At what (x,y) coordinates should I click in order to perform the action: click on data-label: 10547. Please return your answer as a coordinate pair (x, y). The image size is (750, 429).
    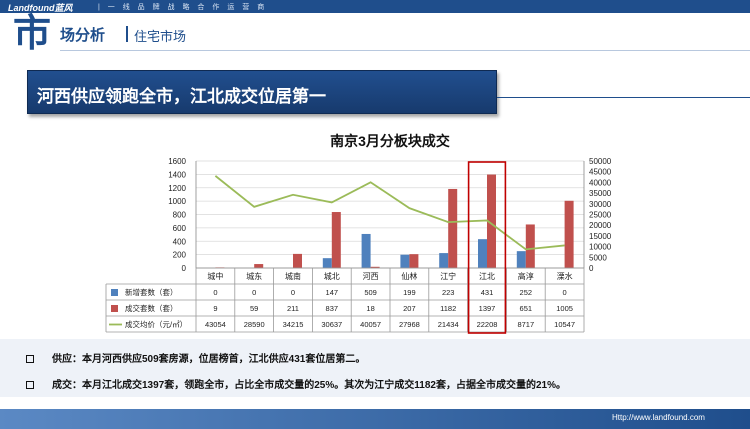
    Looking at the image, I should click on (564, 324).